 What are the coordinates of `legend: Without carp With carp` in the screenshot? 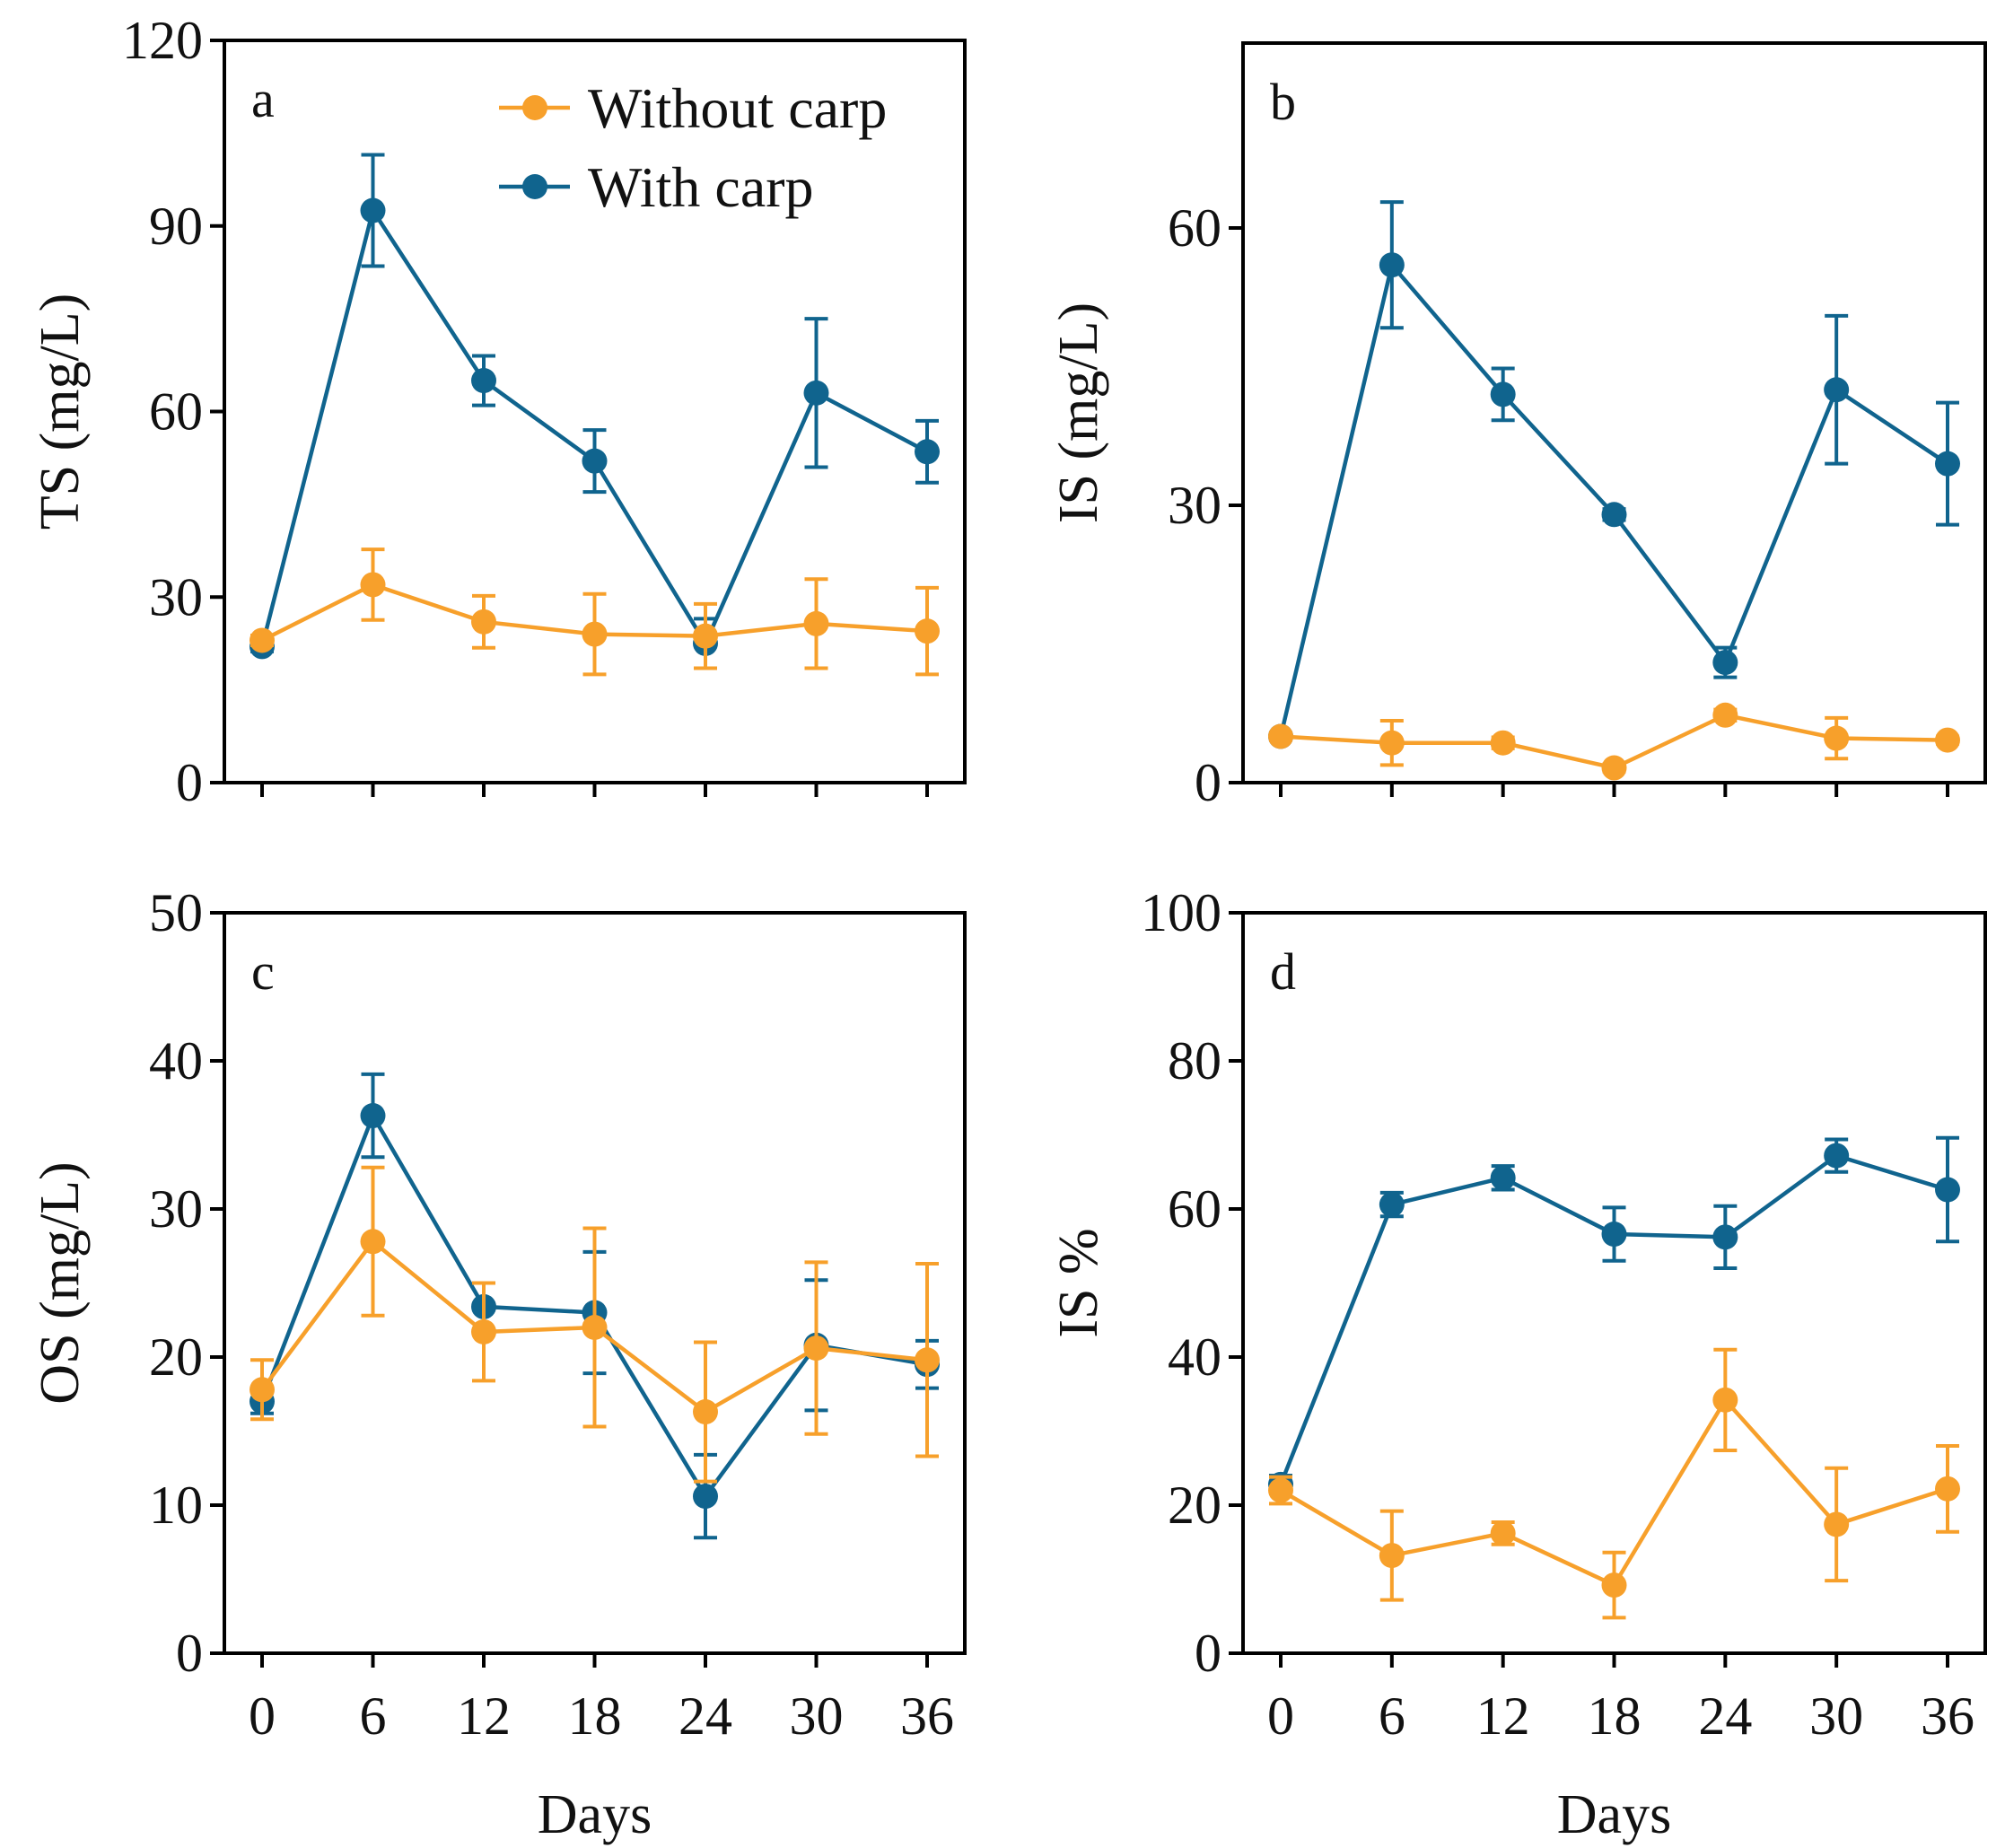 It's located at (693, 147).